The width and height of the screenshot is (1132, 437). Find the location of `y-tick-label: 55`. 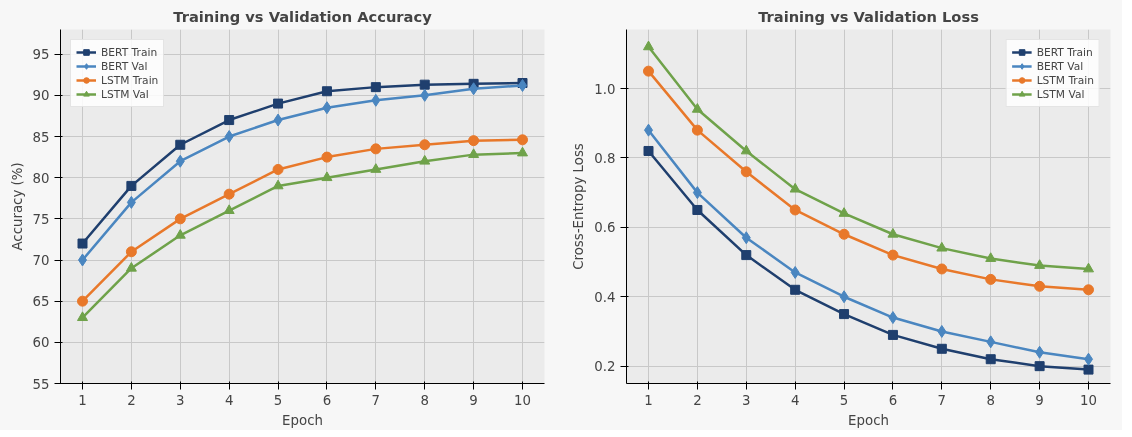

y-tick-label: 55 is located at coordinates (41, 384).